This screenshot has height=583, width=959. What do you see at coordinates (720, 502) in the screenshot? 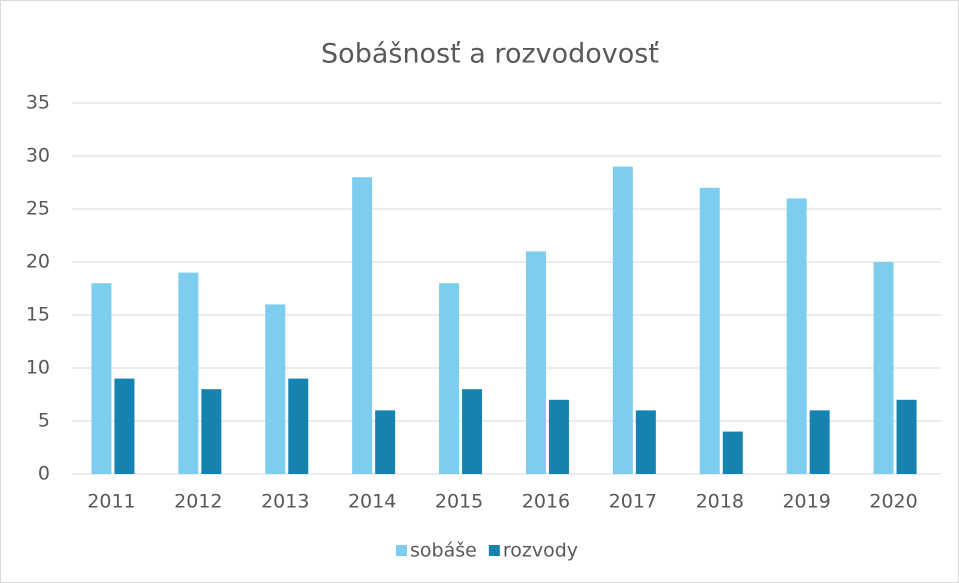
I see `x-tick-label: 2018` at bounding box center [720, 502].